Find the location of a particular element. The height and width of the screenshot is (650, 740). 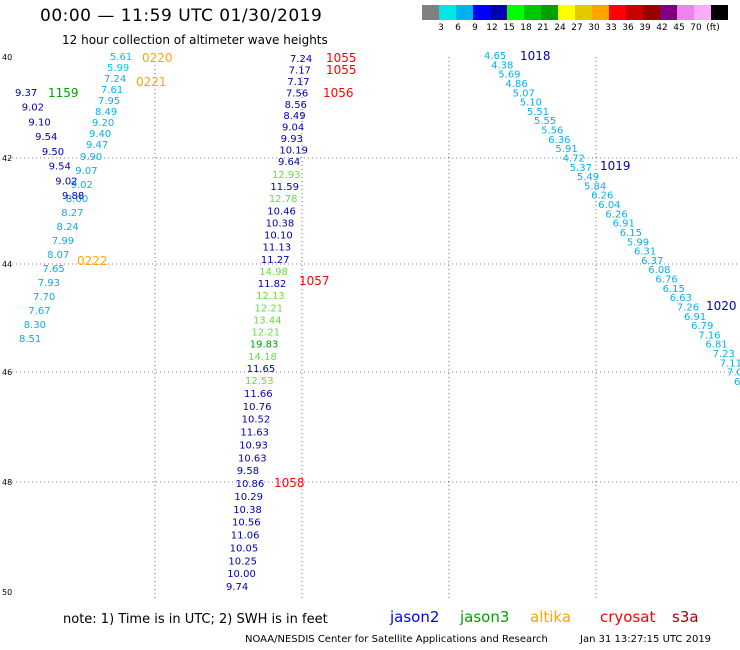

wave-height-value: 9.02 is located at coordinates (66, 181).